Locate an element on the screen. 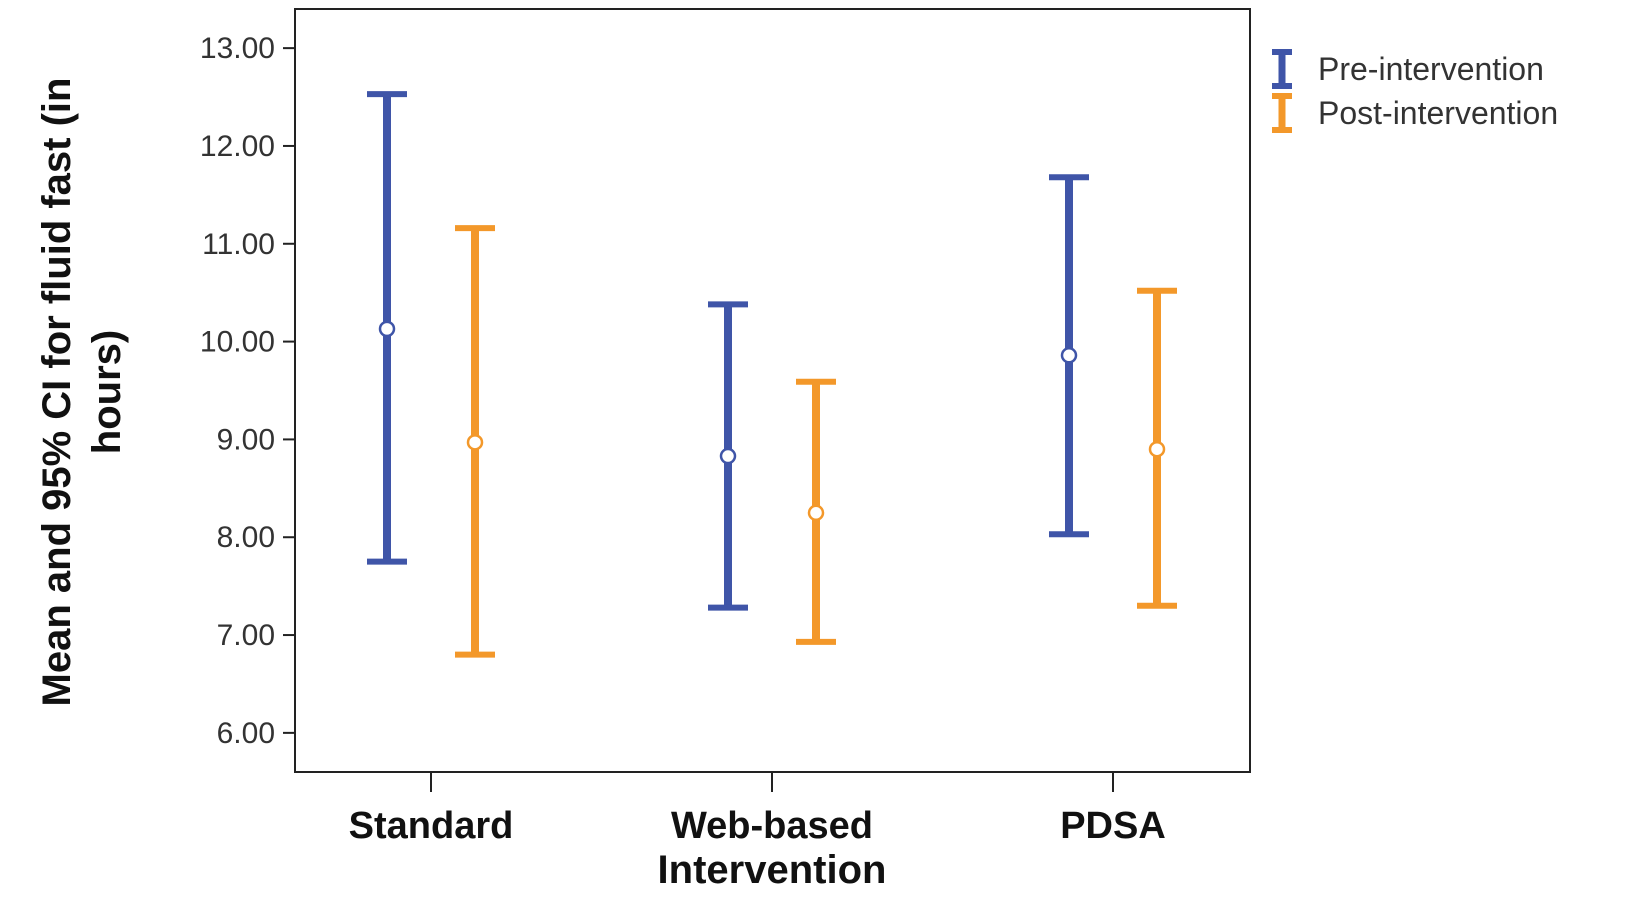  y-axis: 6.00 7.00 8.00 9.00 10.00 11.00 12.00 13.00 is located at coordinates (247, 391).